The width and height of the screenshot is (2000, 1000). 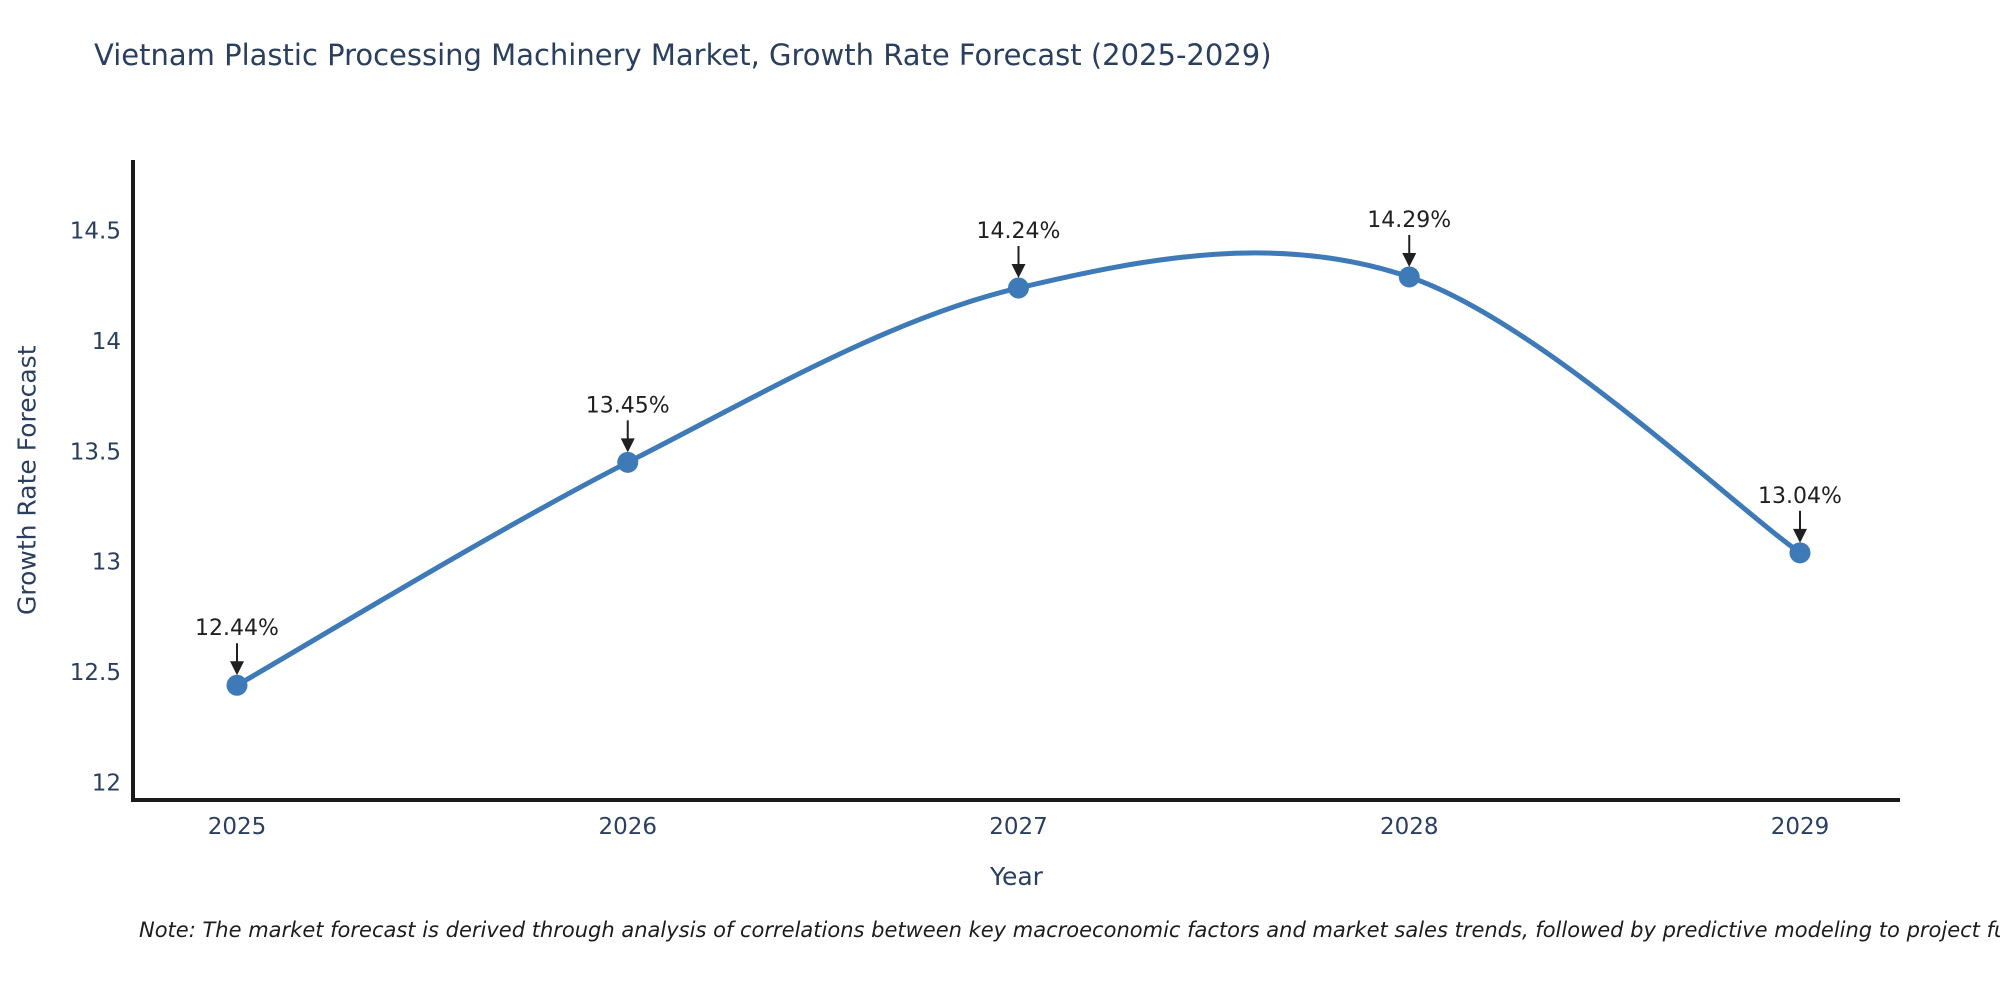 I want to click on annotation-label: 13.45%, so click(x=628, y=405).